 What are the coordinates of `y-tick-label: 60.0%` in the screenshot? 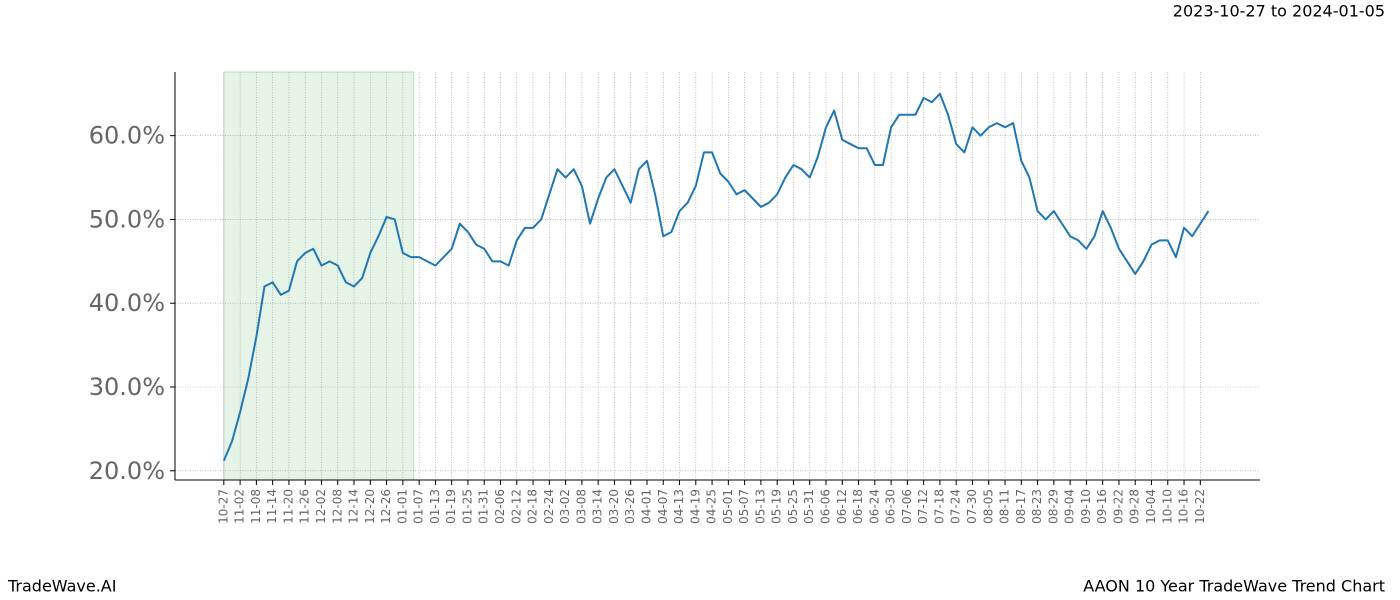 It's located at (127, 136).